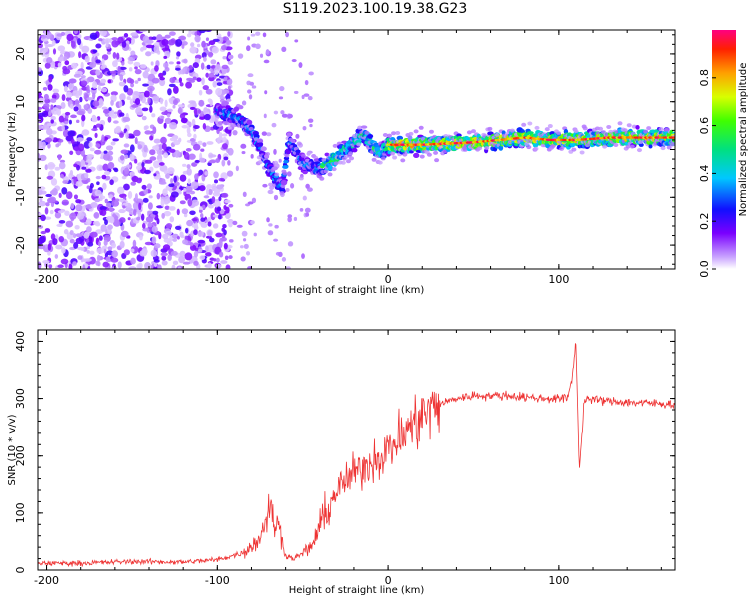 The image size is (750, 600). Describe the element at coordinates (704, 126) in the screenshot. I see `colorbar-tick-label: 0.6` at that location.